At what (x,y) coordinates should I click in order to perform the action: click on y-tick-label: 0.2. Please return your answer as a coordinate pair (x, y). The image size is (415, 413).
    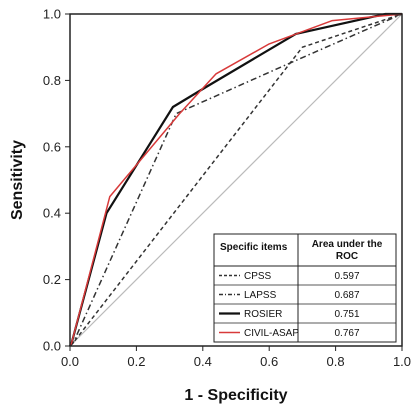
    Looking at the image, I should click on (52, 279).